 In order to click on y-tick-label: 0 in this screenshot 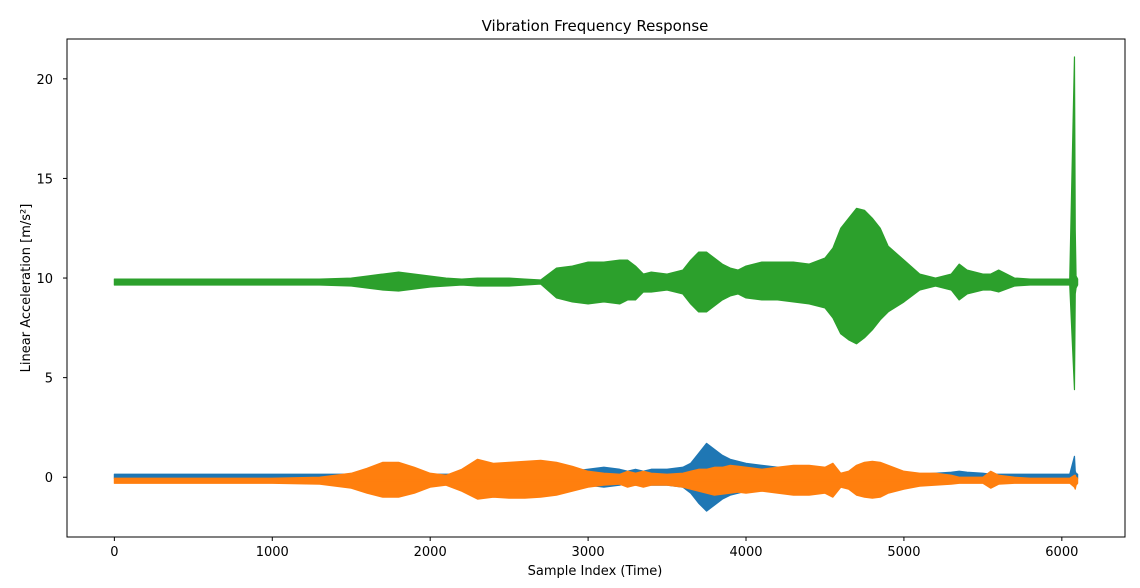, I will do `click(49, 478)`.